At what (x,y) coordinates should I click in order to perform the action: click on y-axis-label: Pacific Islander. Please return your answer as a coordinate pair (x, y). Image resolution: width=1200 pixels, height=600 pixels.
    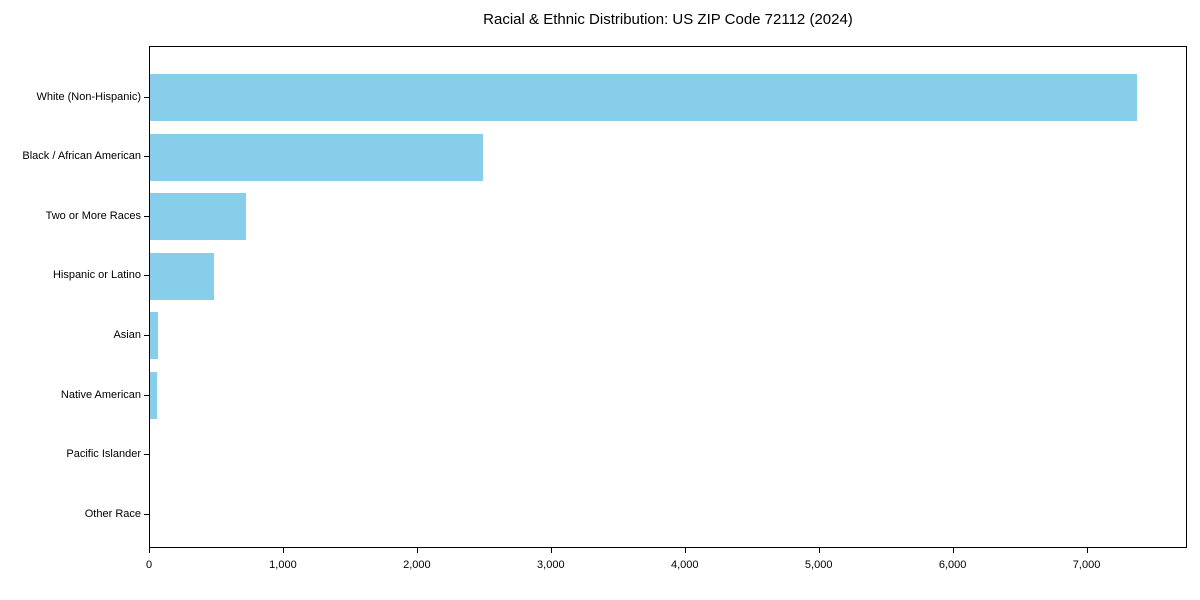
    Looking at the image, I should click on (103, 454).